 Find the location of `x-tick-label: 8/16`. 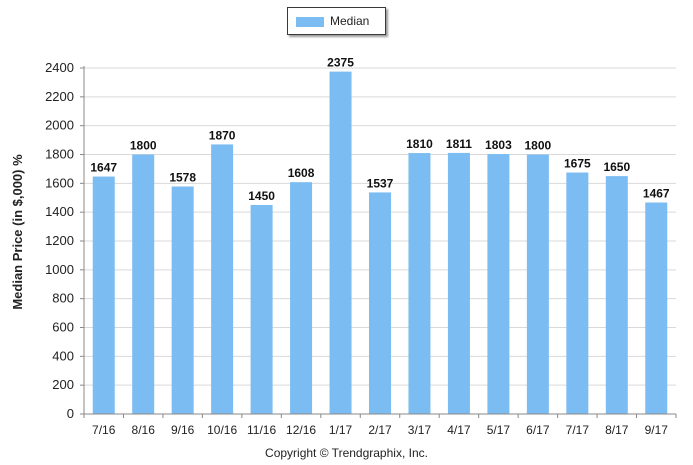

x-tick-label: 8/16 is located at coordinates (144, 430).